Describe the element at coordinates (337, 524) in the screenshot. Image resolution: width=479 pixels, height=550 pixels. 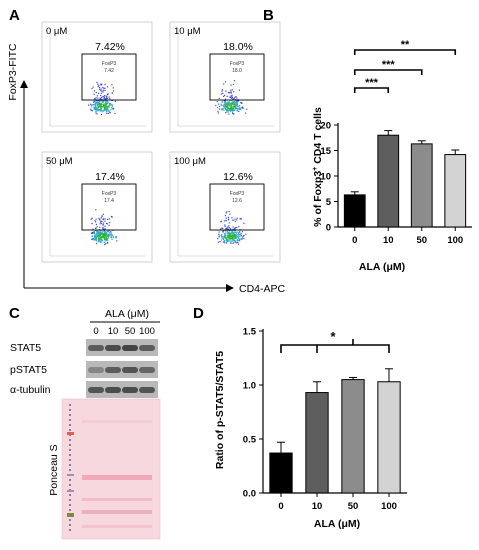
I see `chart-d-x-axis-label: ALA (μM)` at that location.